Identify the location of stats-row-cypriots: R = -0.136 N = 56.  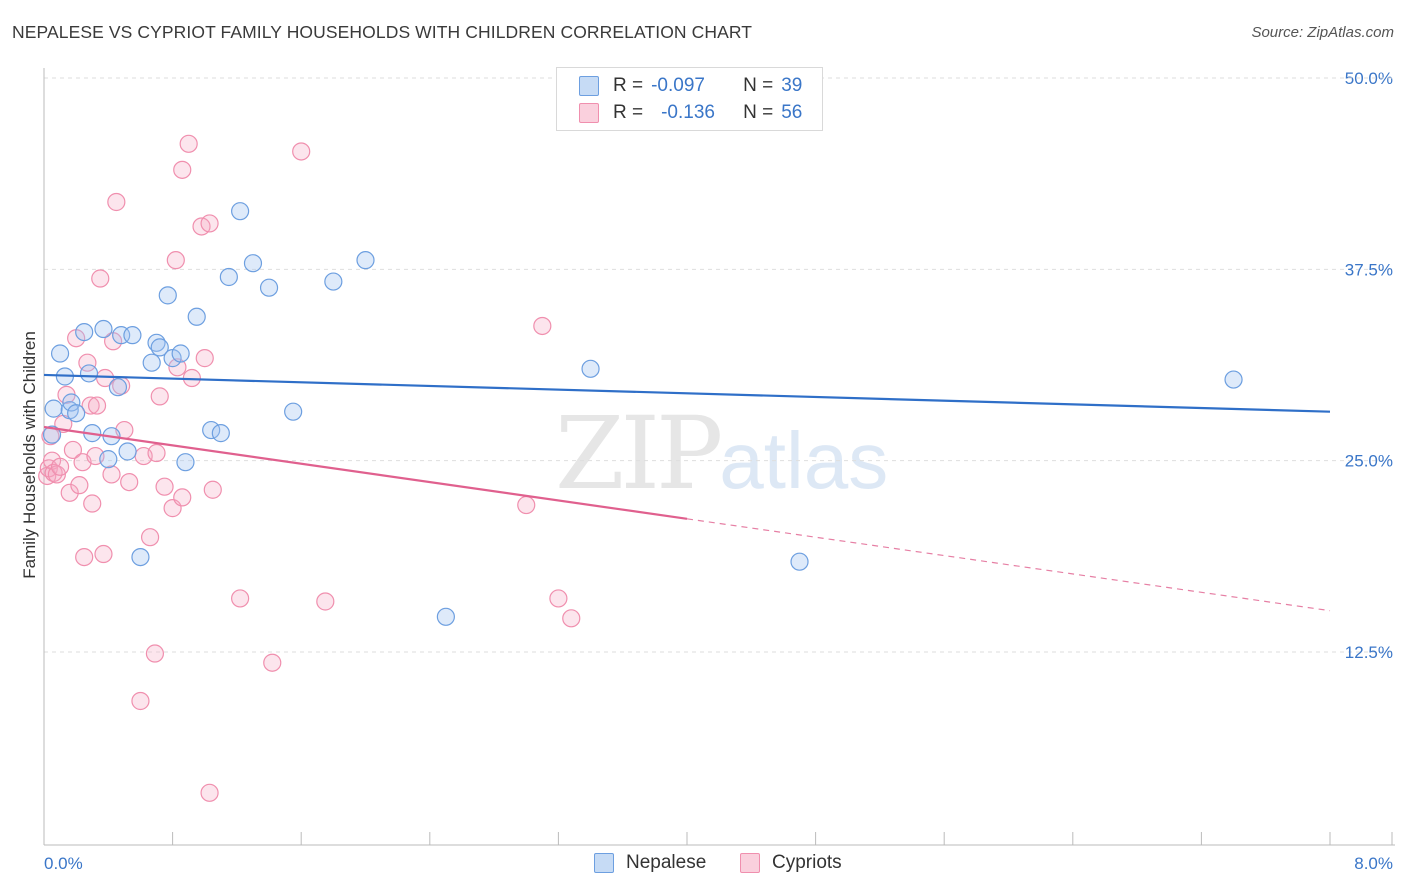
(690, 113).